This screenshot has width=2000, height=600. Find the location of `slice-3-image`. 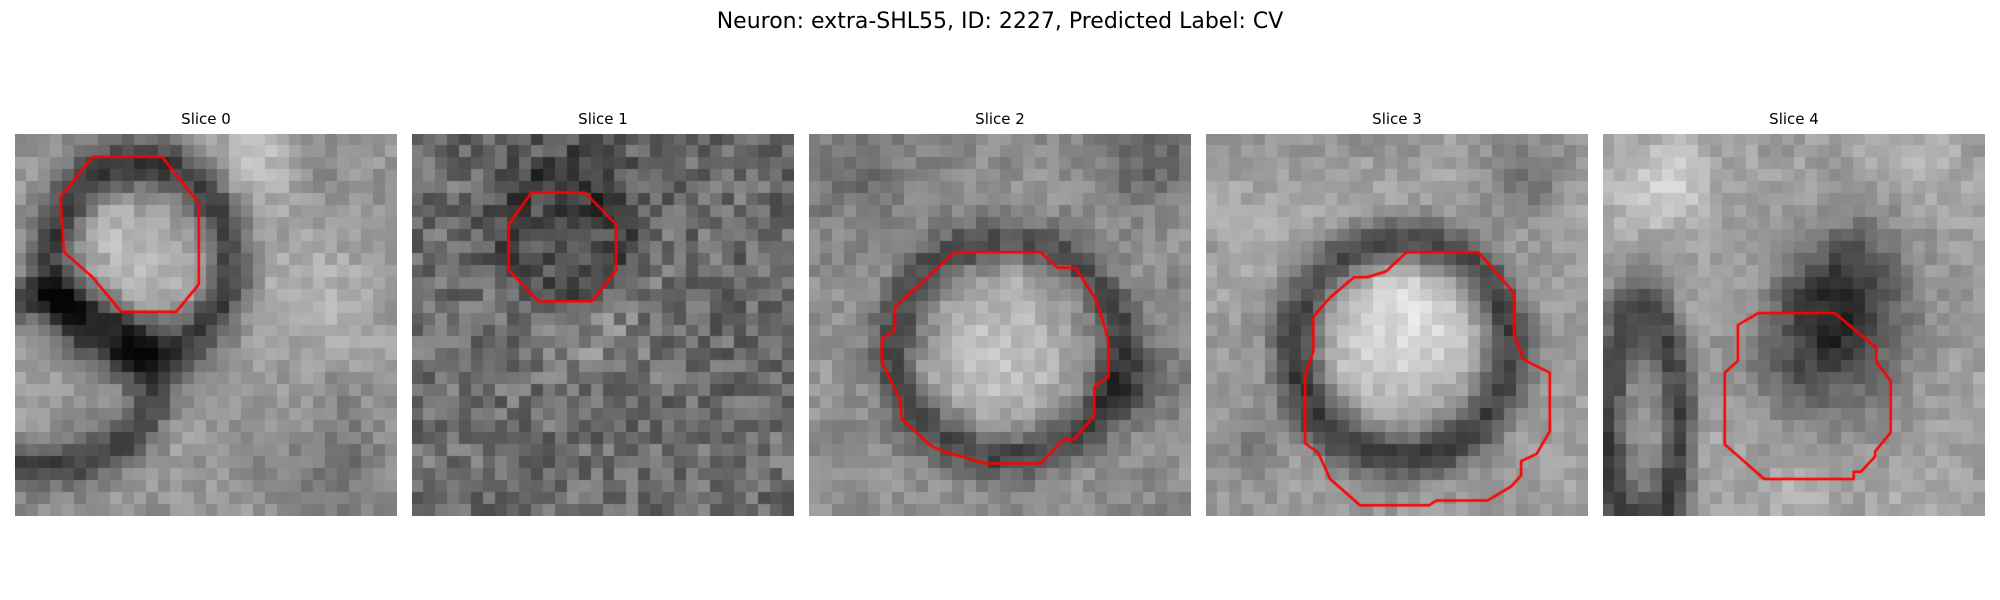

slice-3-image is located at coordinates (1397, 325).